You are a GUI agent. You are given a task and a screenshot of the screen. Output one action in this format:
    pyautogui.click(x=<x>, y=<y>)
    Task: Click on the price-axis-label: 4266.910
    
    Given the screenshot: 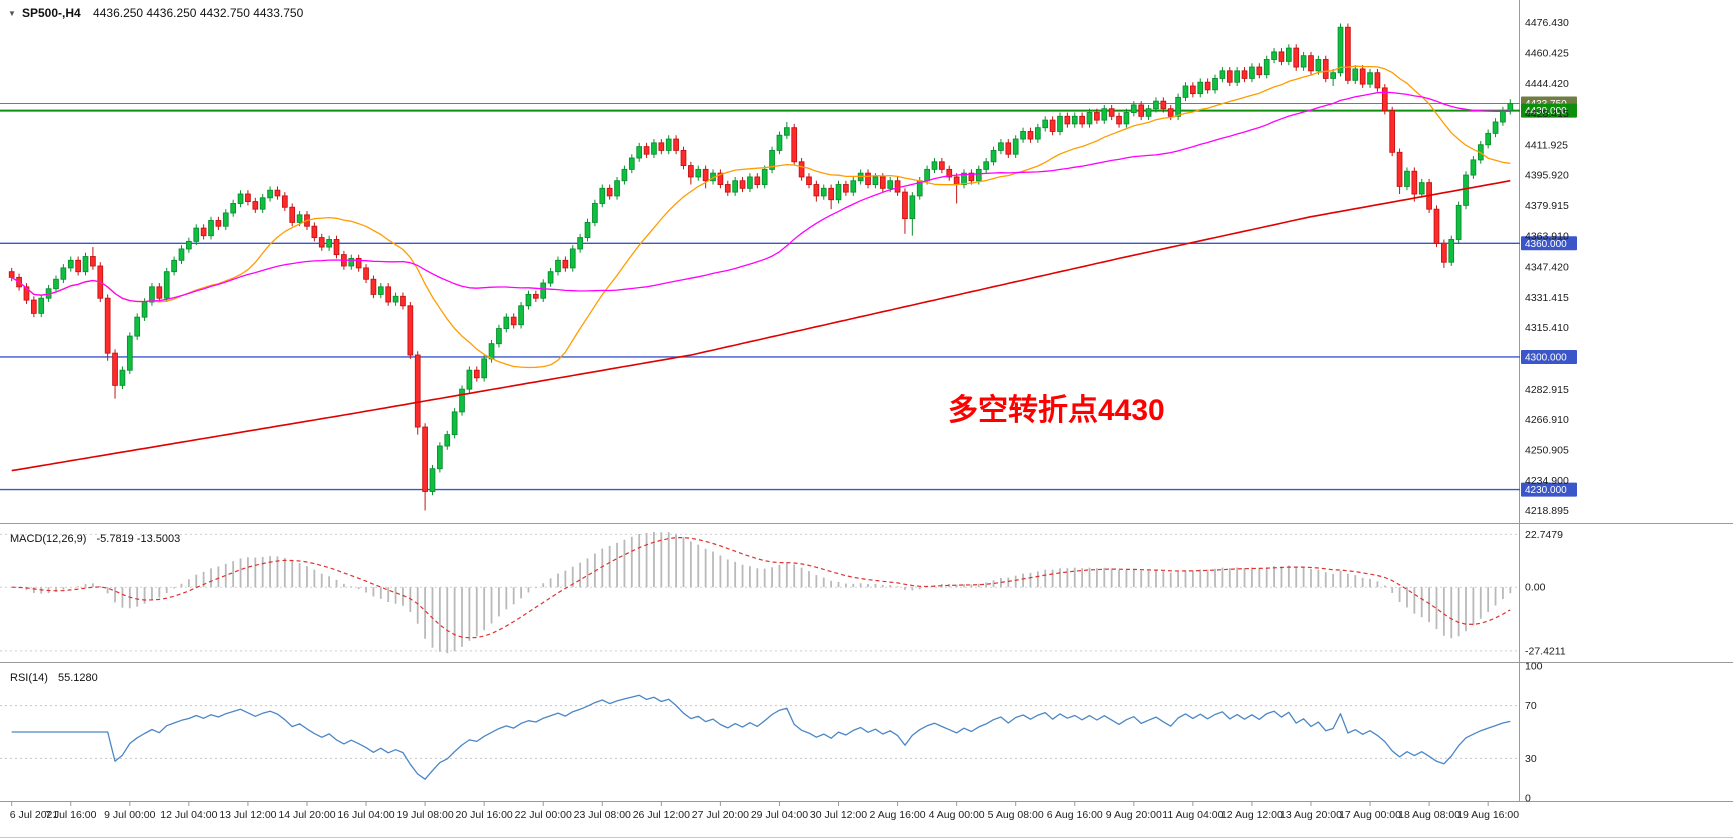 What is the action you would take?
    pyautogui.click(x=1547, y=420)
    